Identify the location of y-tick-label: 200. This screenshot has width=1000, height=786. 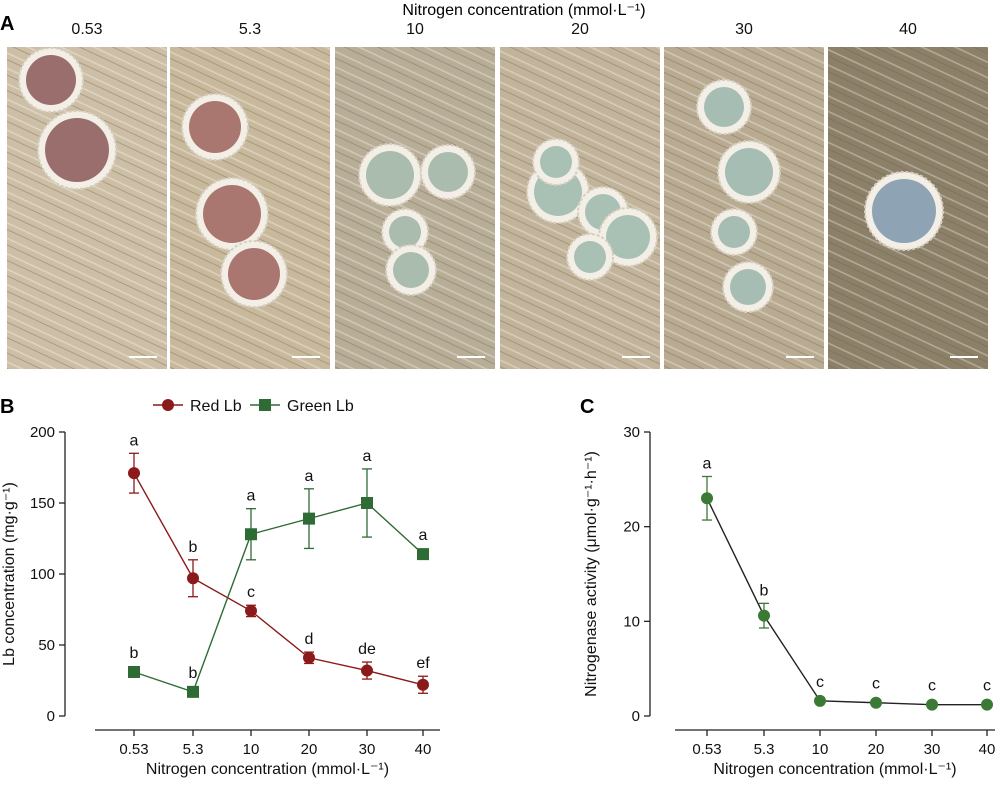
(42, 432).